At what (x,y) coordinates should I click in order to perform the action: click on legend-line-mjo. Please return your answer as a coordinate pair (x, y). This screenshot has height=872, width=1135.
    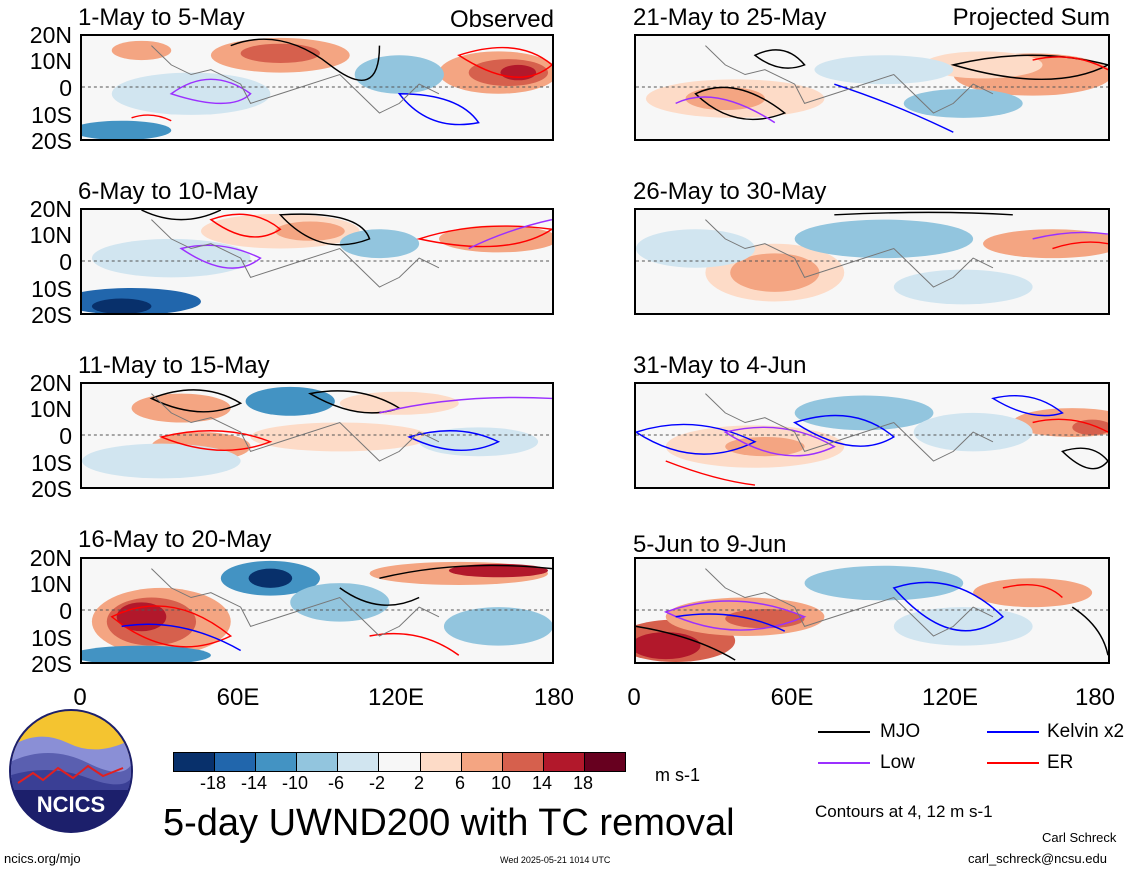
    Looking at the image, I should click on (844, 732).